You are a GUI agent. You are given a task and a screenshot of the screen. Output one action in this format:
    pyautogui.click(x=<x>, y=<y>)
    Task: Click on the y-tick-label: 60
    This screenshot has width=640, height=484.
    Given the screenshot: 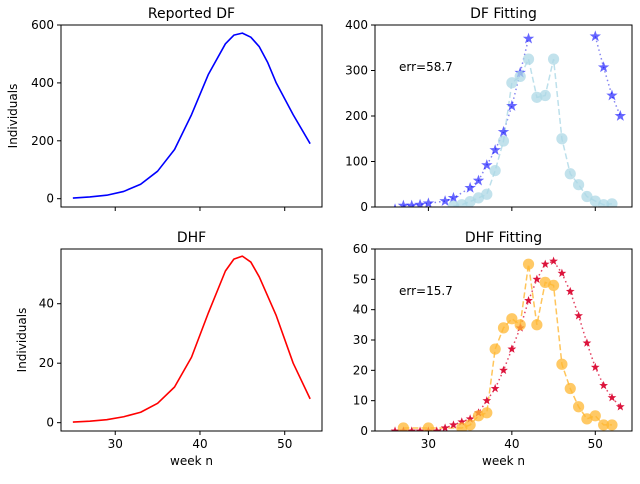 What is the action you would take?
    pyautogui.click(x=360, y=249)
    